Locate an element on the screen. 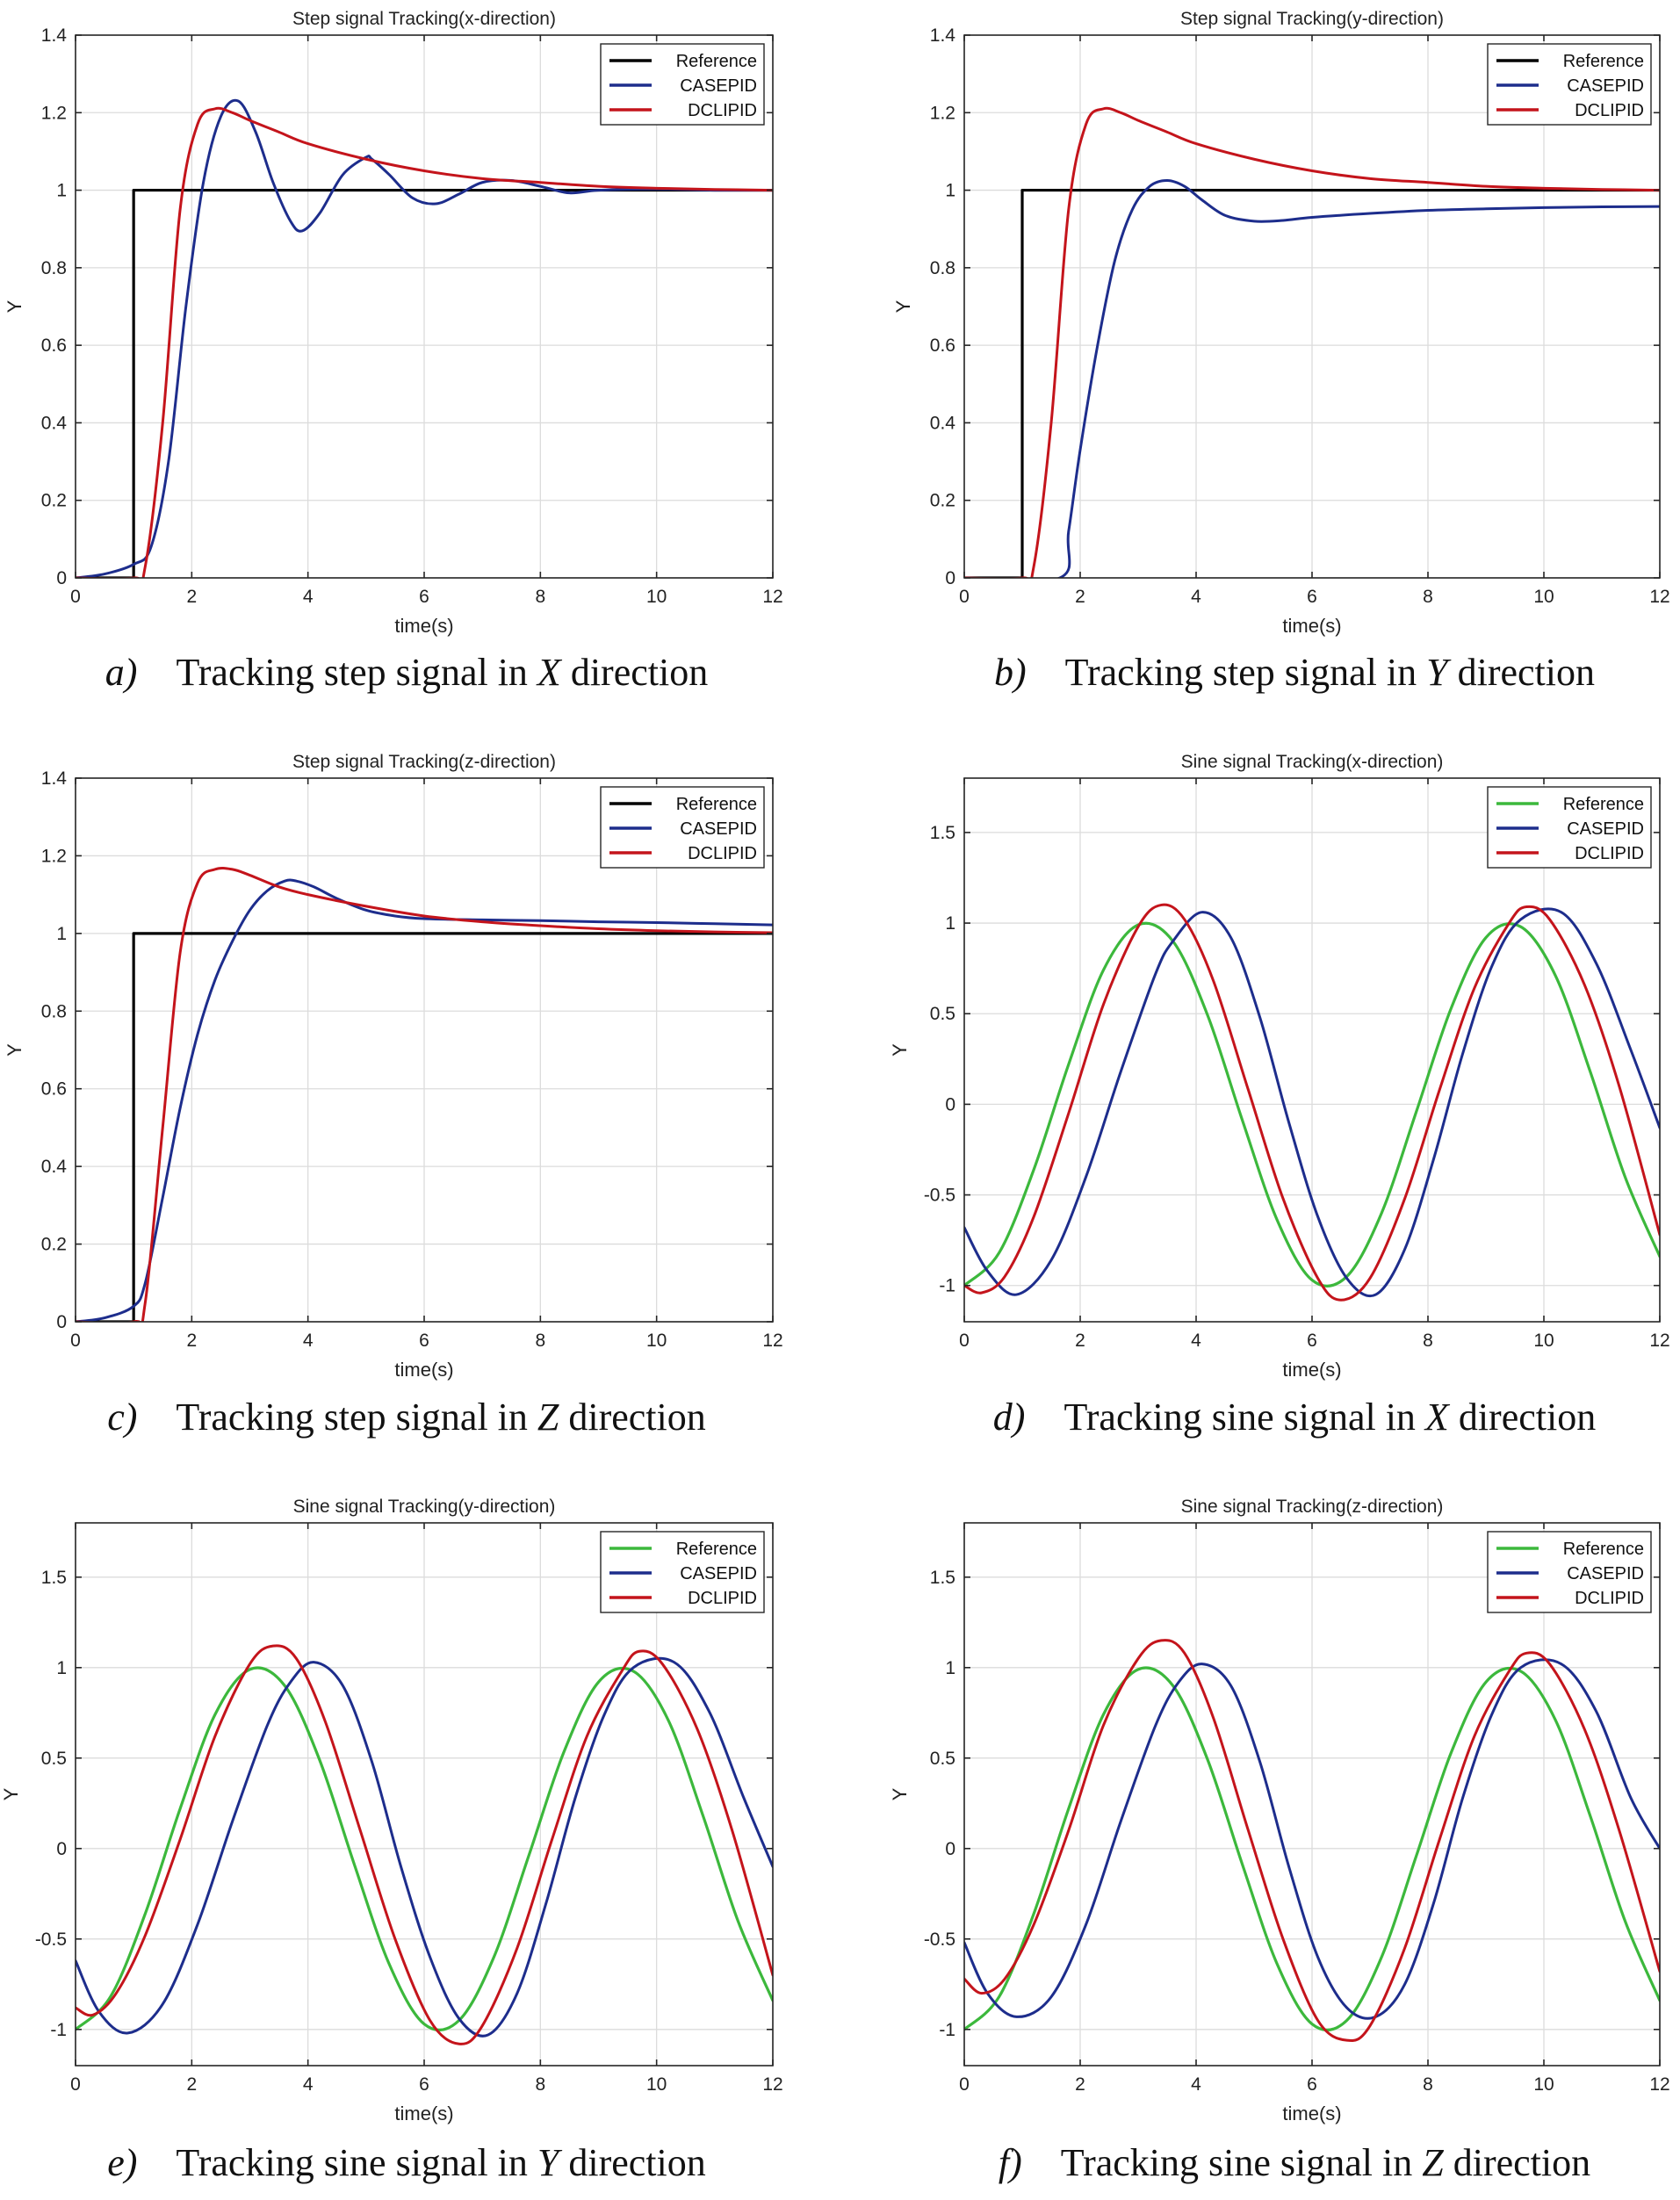 The height and width of the screenshot is (2200, 1680). panel-caption: a) Tracking step signal in X direction is located at coordinates (406, 673).